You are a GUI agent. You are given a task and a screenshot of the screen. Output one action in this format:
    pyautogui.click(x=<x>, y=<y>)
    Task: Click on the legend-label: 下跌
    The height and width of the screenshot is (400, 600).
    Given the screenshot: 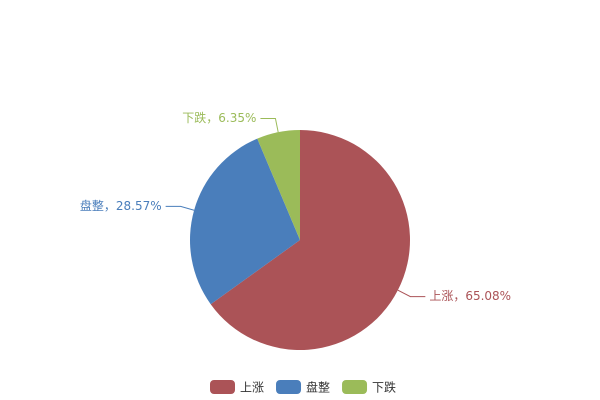 What is the action you would take?
    pyautogui.click(x=384, y=387)
    